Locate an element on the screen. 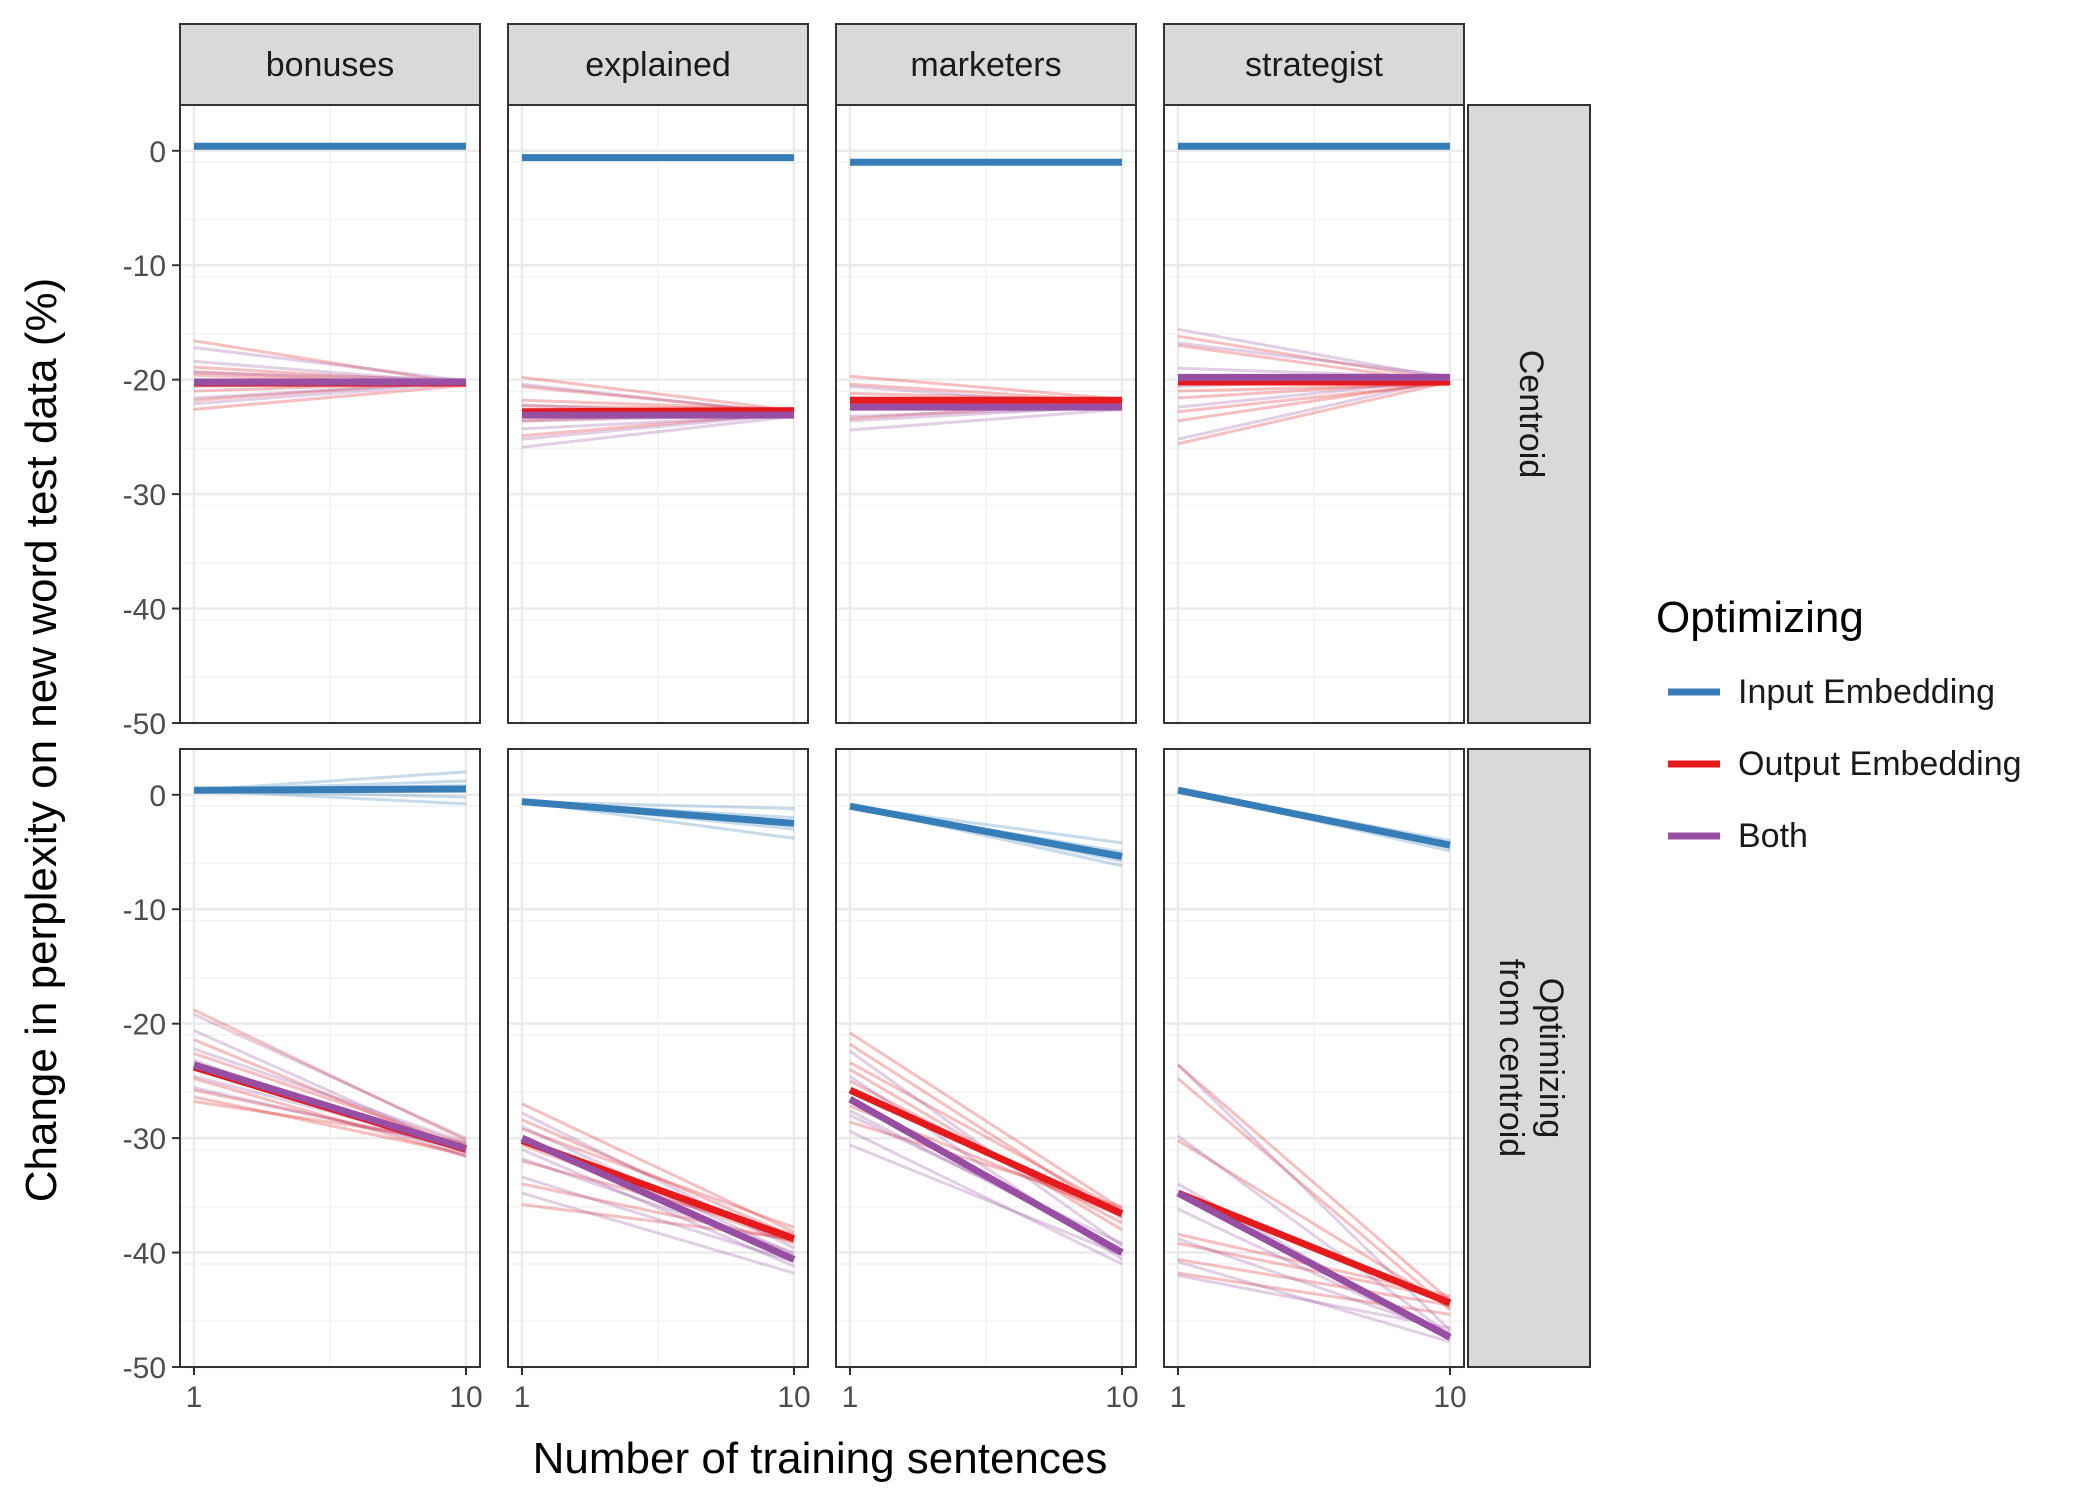  x-axis-title: Number of training sentences is located at coordinates (820, 1458).